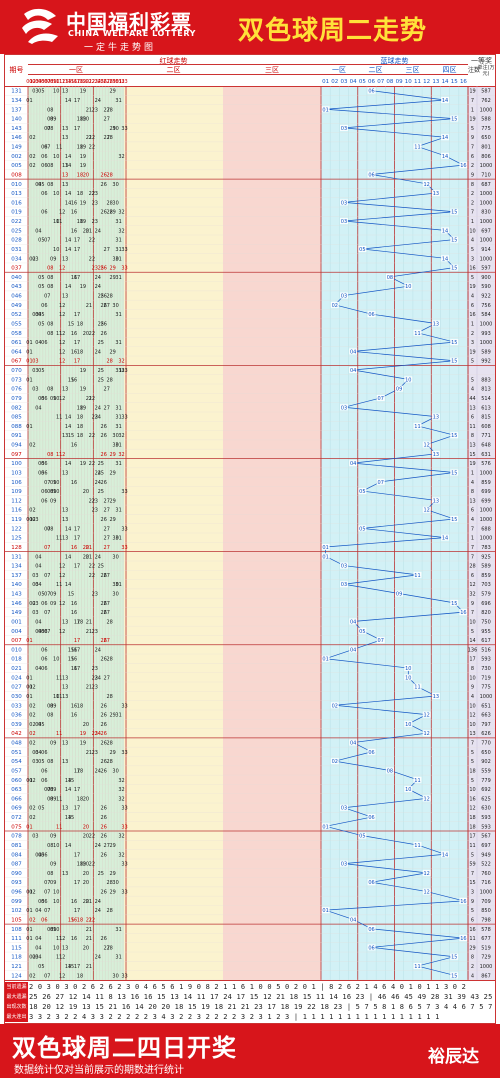 Image resolution: width=500 pixels, height=1078 pixels. Describe the element at coordinates (29, 82) in the screenshot. I see `red-number-header: 01` at that location.